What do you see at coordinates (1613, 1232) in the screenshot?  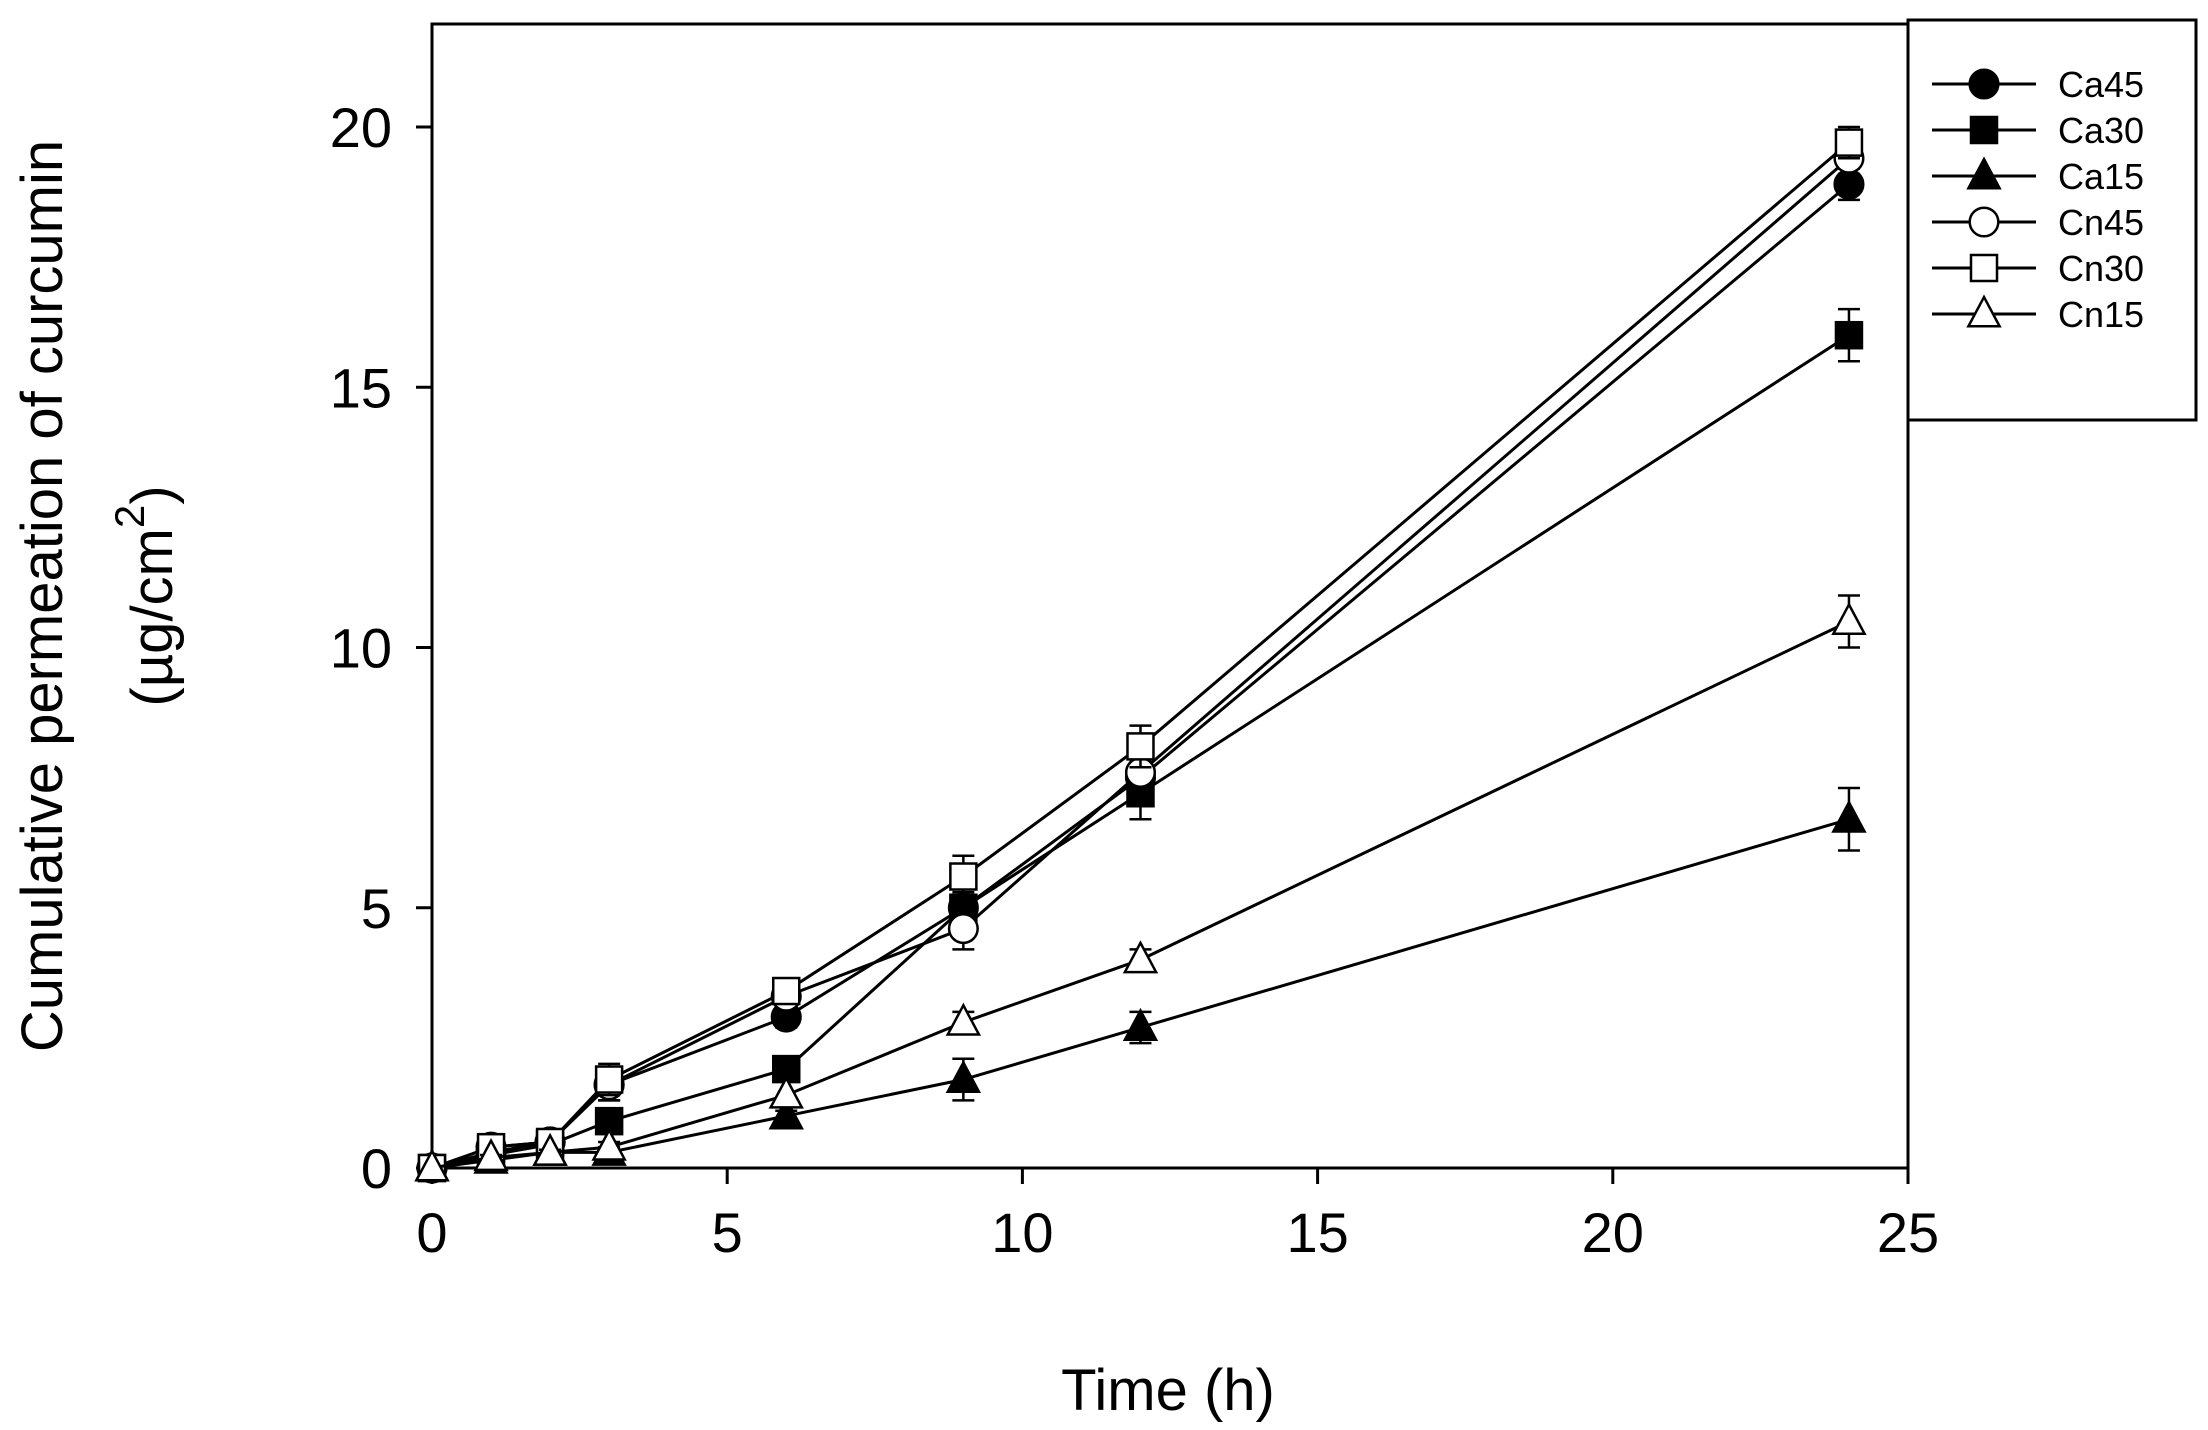 I see `x-tick-label-4: 20` at bounding box center [1613, 1232].